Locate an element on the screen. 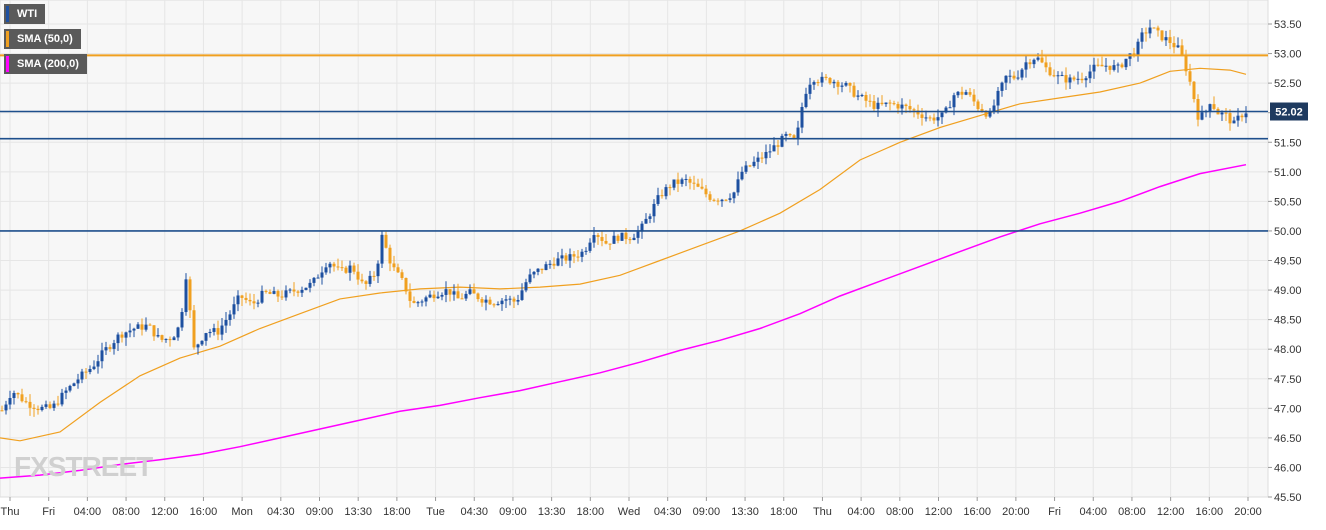 The height and width of the screenshot is (530, 1326). legend-item: SMA (50,0) is located at coordinates (42, 39).